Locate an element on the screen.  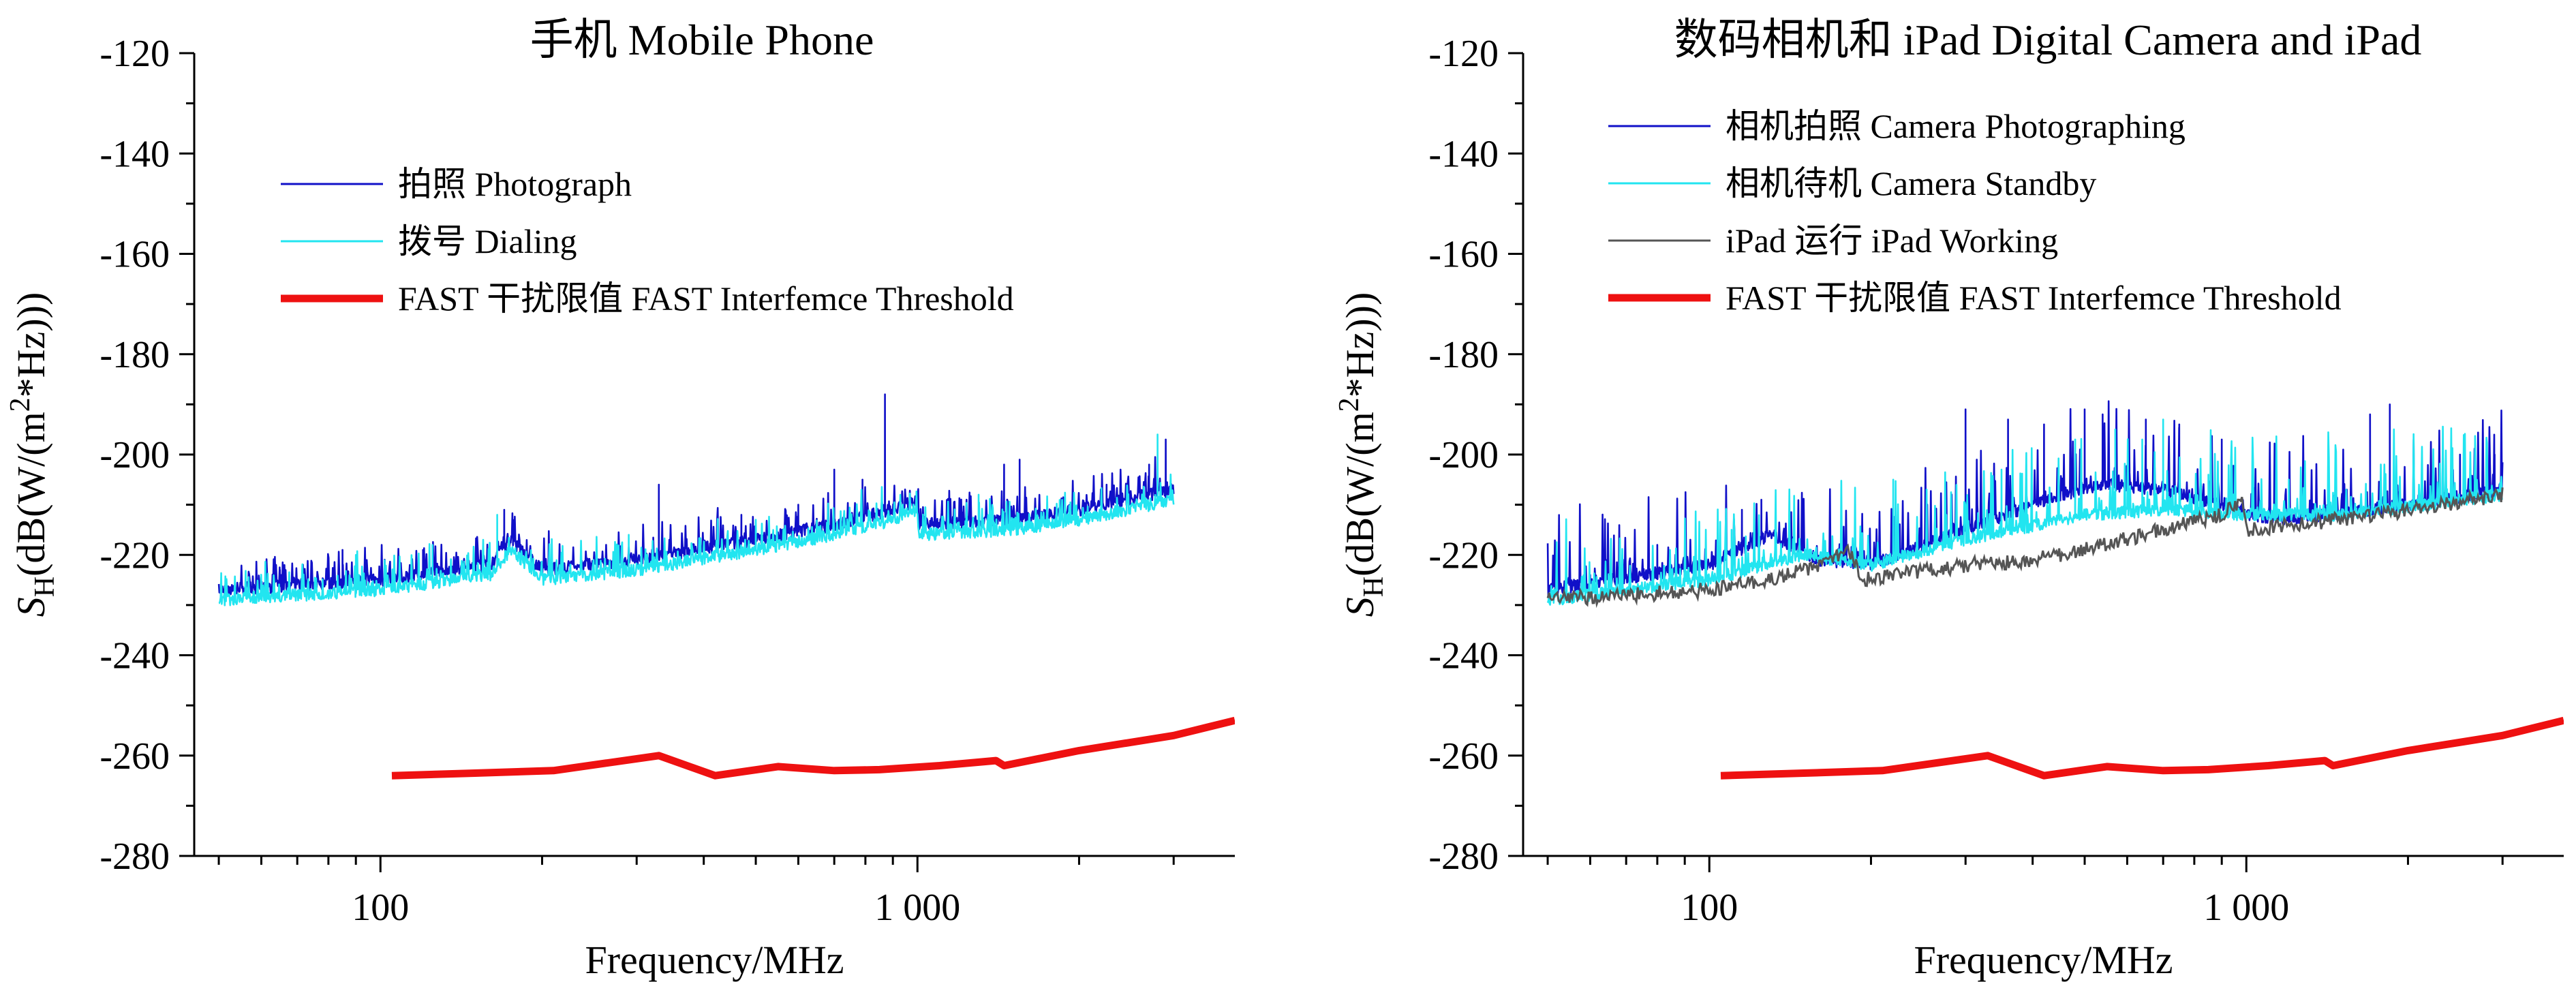
legend-label-2: 相机待机 Camera Standby is located at coordinates (1911, 183).